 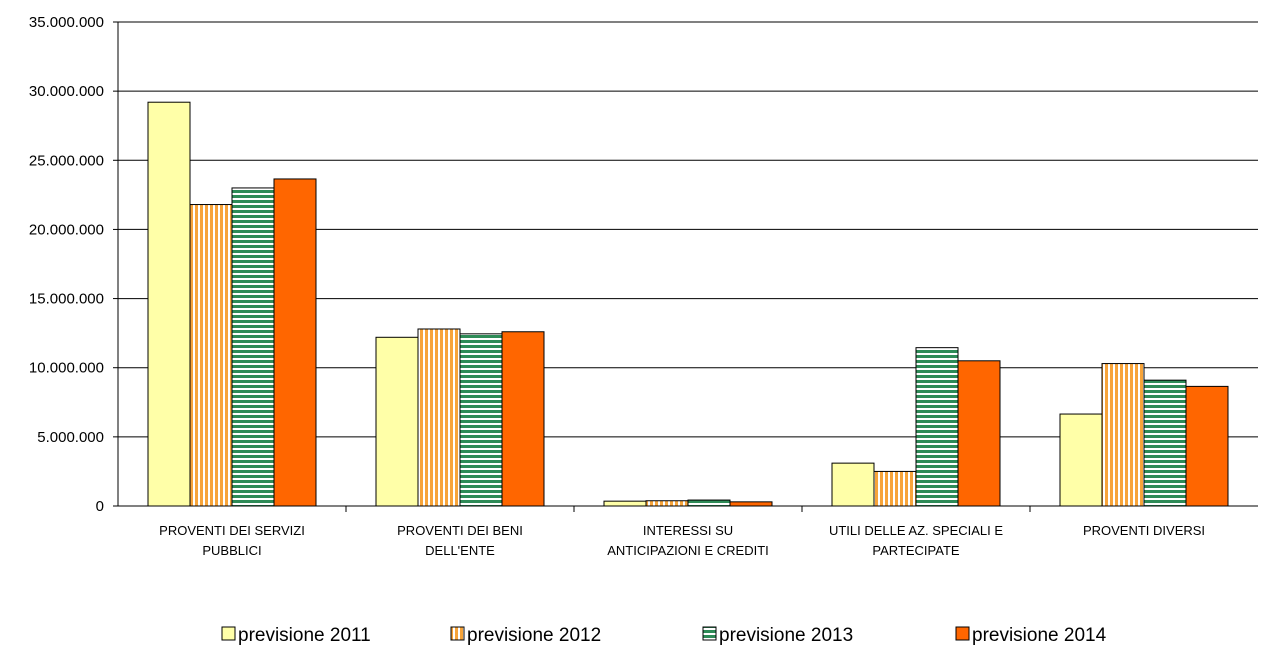 What do you see at coordinates (916, 530) in the screenshot?
I see `x-category-label: UTILI DELLE AZ. SPECIALI E` at bounding box center [916, 530].